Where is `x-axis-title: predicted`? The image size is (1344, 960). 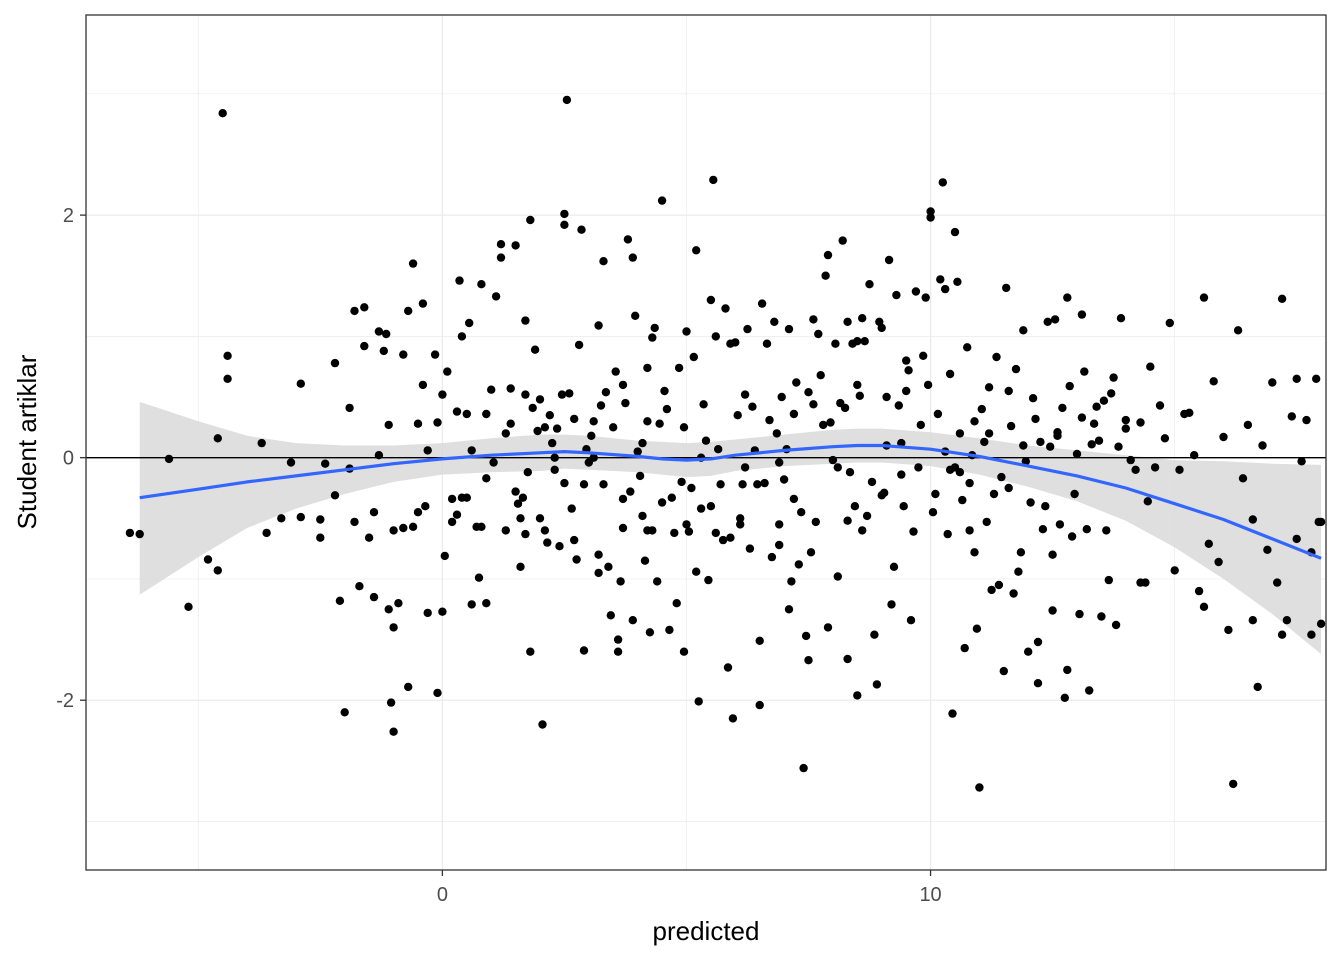 x-axis-title: predicted is located at coordinates (706, 931).